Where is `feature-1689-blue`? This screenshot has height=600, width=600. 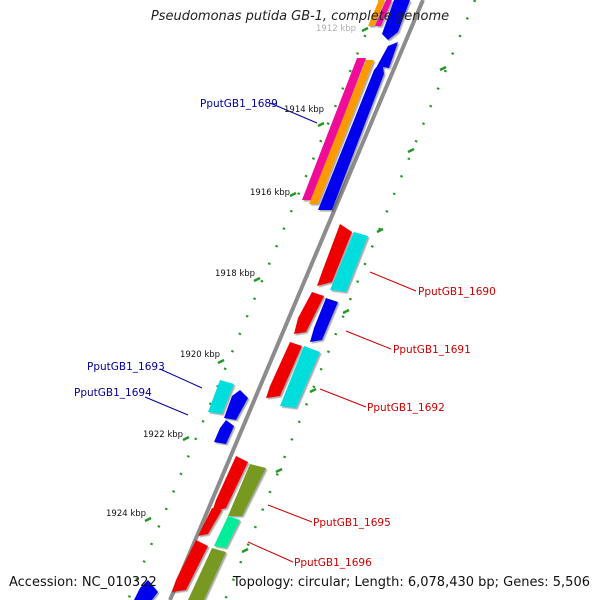 feature-1689-blue is located at coordinates (351, 135).